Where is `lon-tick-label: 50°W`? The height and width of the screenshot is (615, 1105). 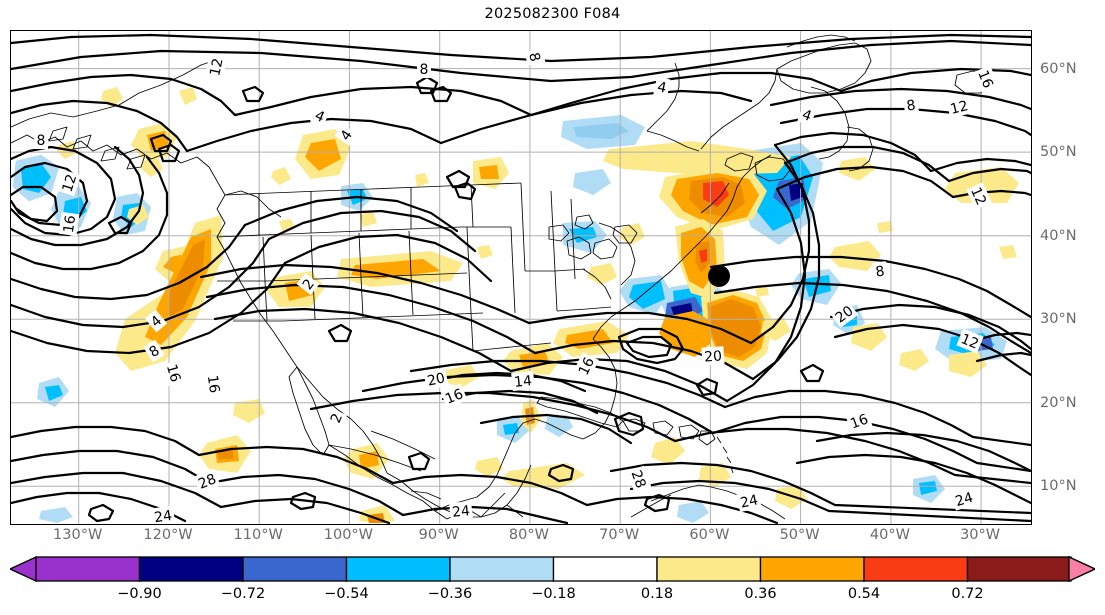
lon-tick-label: 50°W is located at coordinates (799, 535).